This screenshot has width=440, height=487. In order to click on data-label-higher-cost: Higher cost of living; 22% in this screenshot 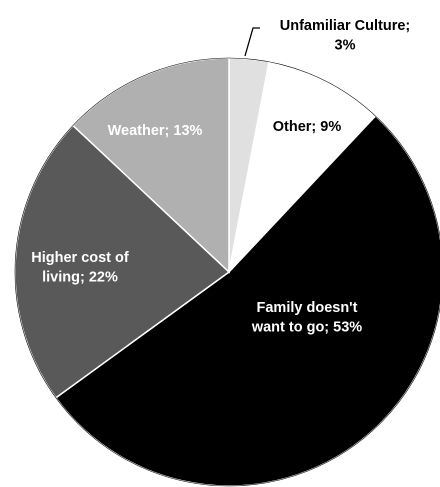, I will do `click(80, 268)`.